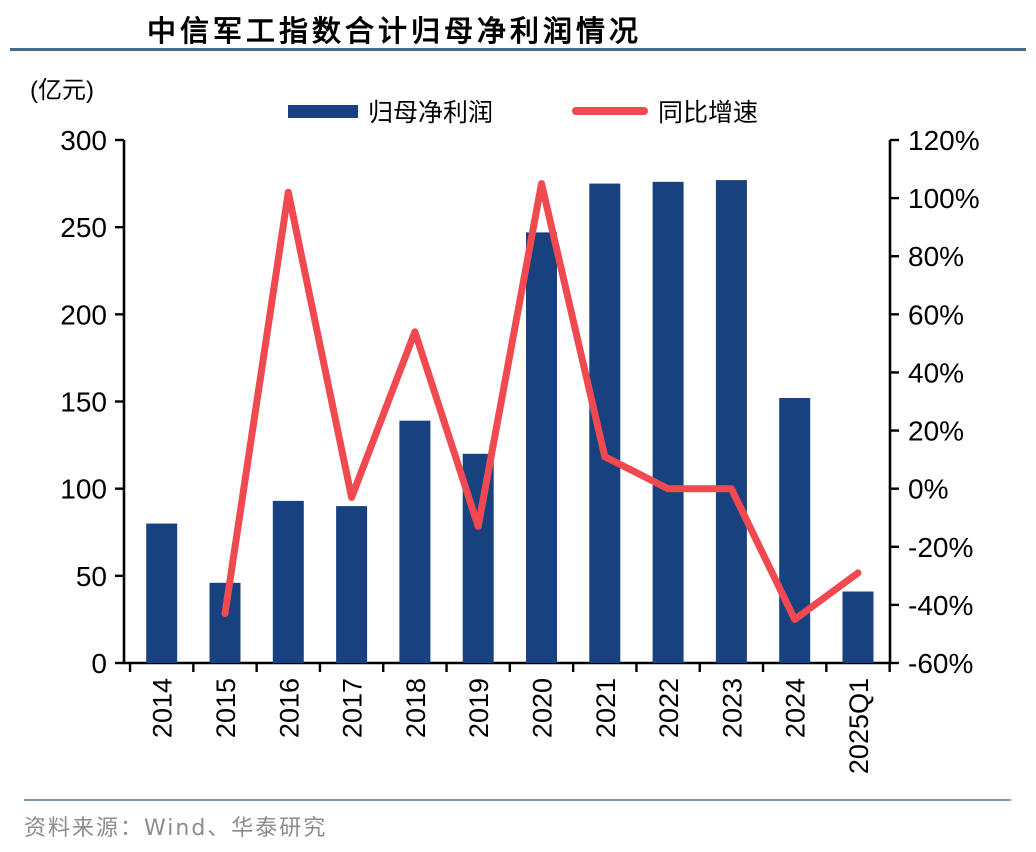 This screenshot has height=852, width=1036. What do you see at coordinates (669, 708) in the screenshot?
I see `x-axis-label-2022: 2022` at bounding box center [669, 708].